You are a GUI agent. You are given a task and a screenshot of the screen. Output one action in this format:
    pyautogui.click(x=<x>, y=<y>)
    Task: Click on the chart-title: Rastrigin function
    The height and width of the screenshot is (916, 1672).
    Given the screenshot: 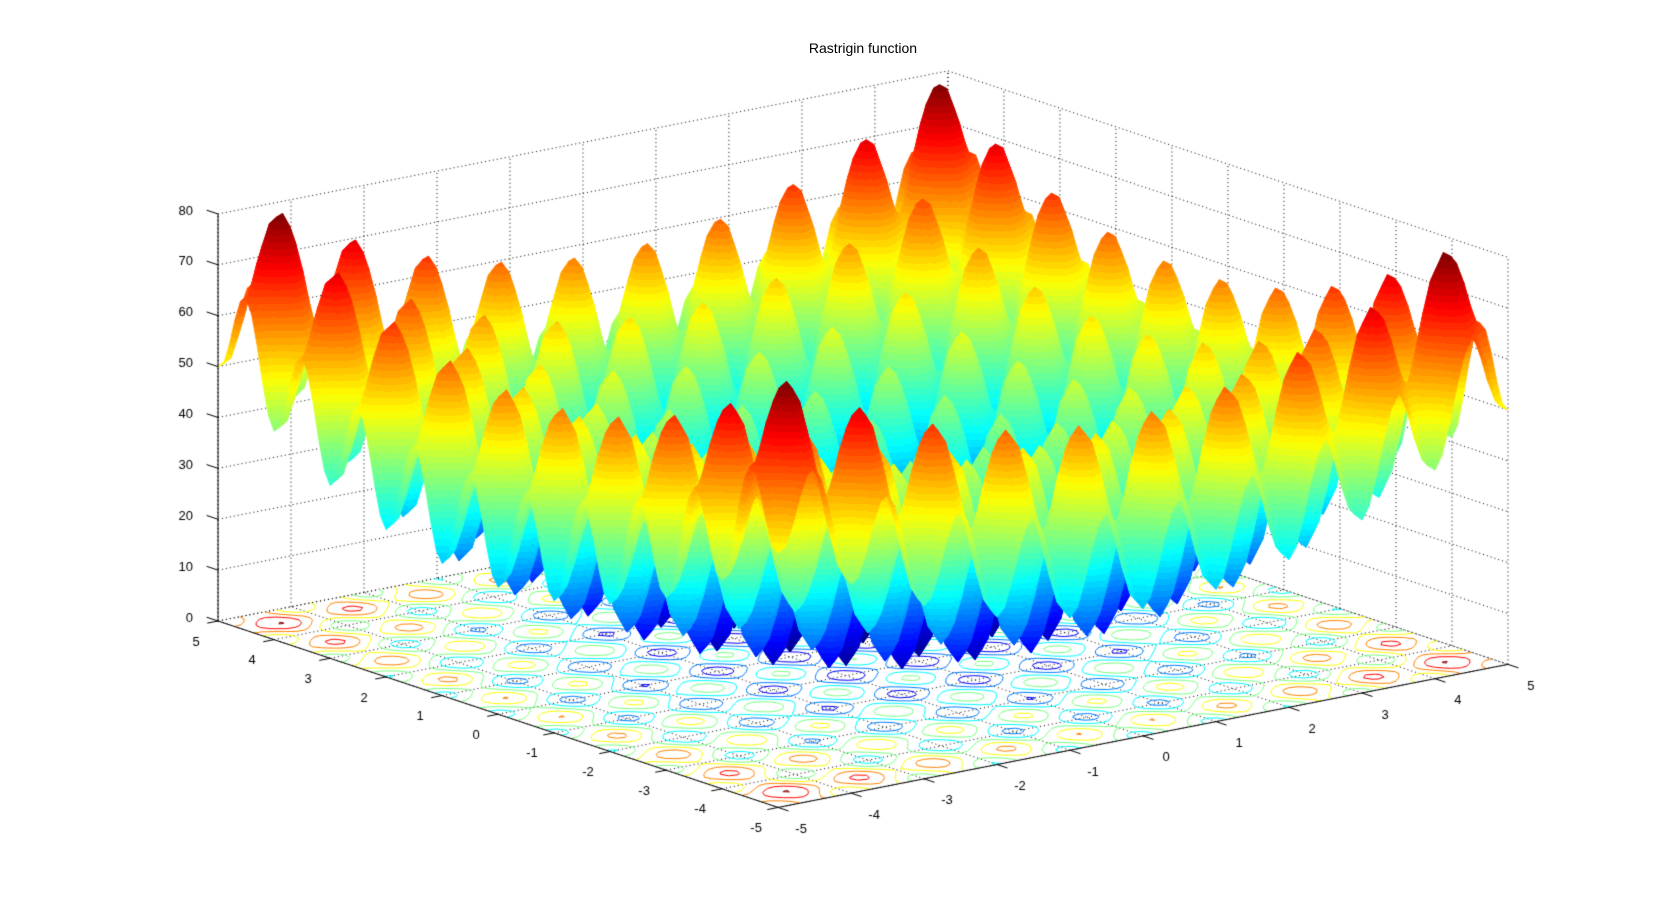 What is the action you would take?
    pyautogui.click(x=863, y=48)
    